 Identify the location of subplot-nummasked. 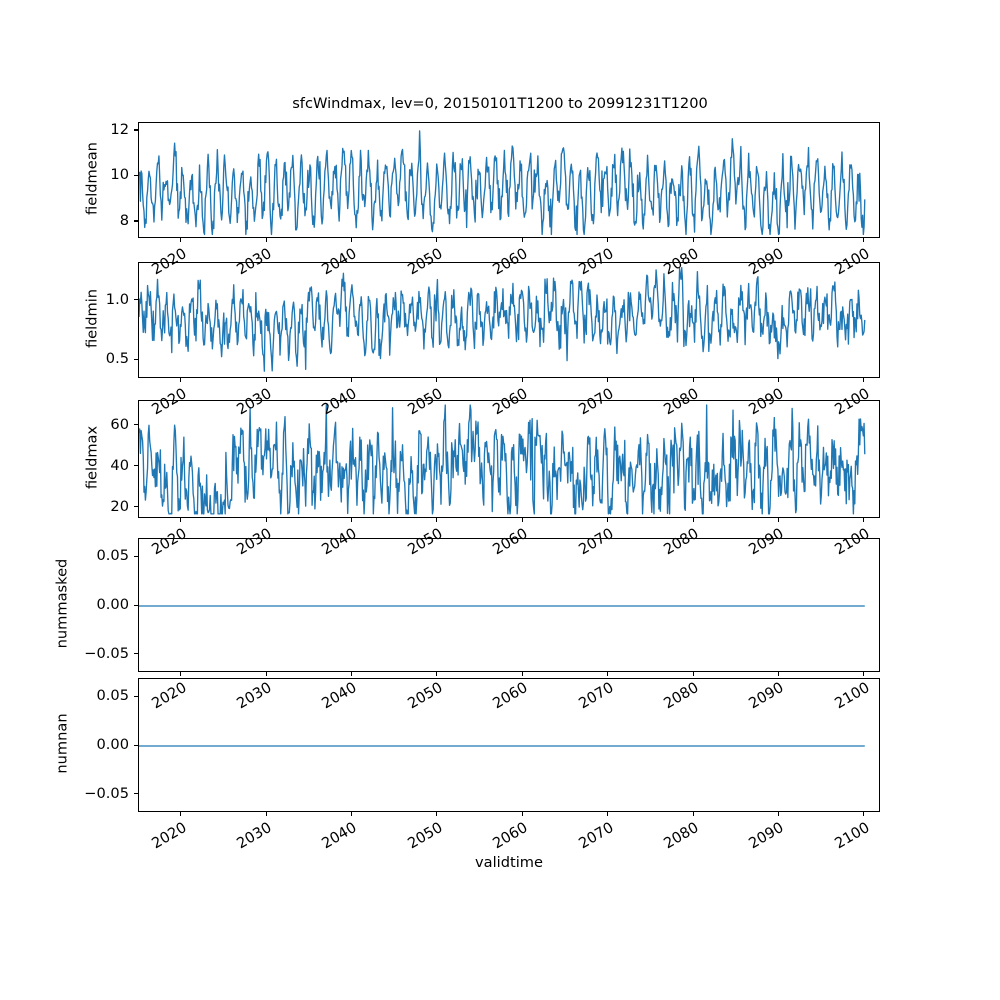
(509, 605).